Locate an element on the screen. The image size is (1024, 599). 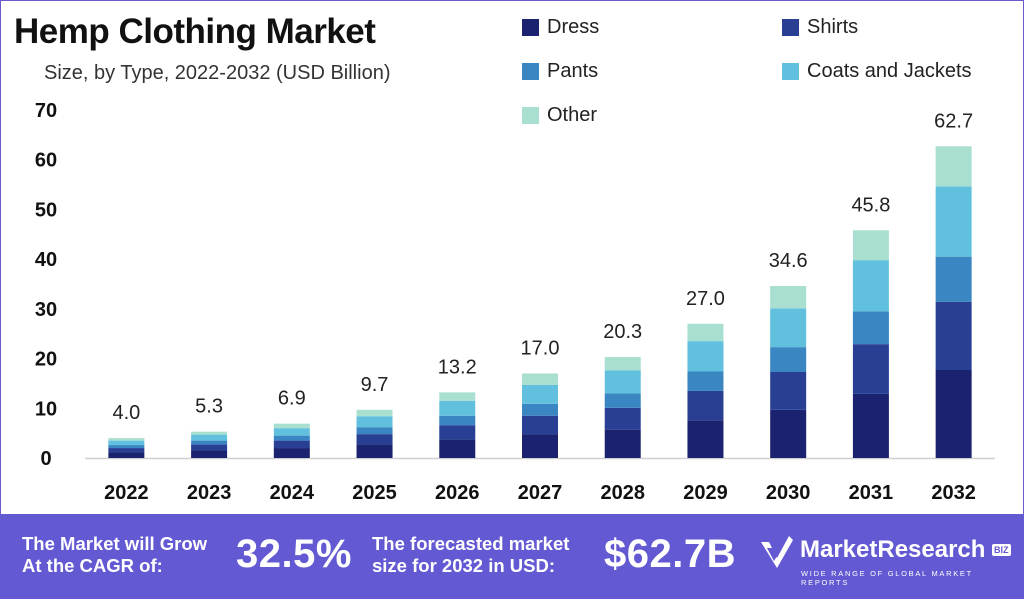
x-tick-label: 2032 is located at coordinates (953, 493).